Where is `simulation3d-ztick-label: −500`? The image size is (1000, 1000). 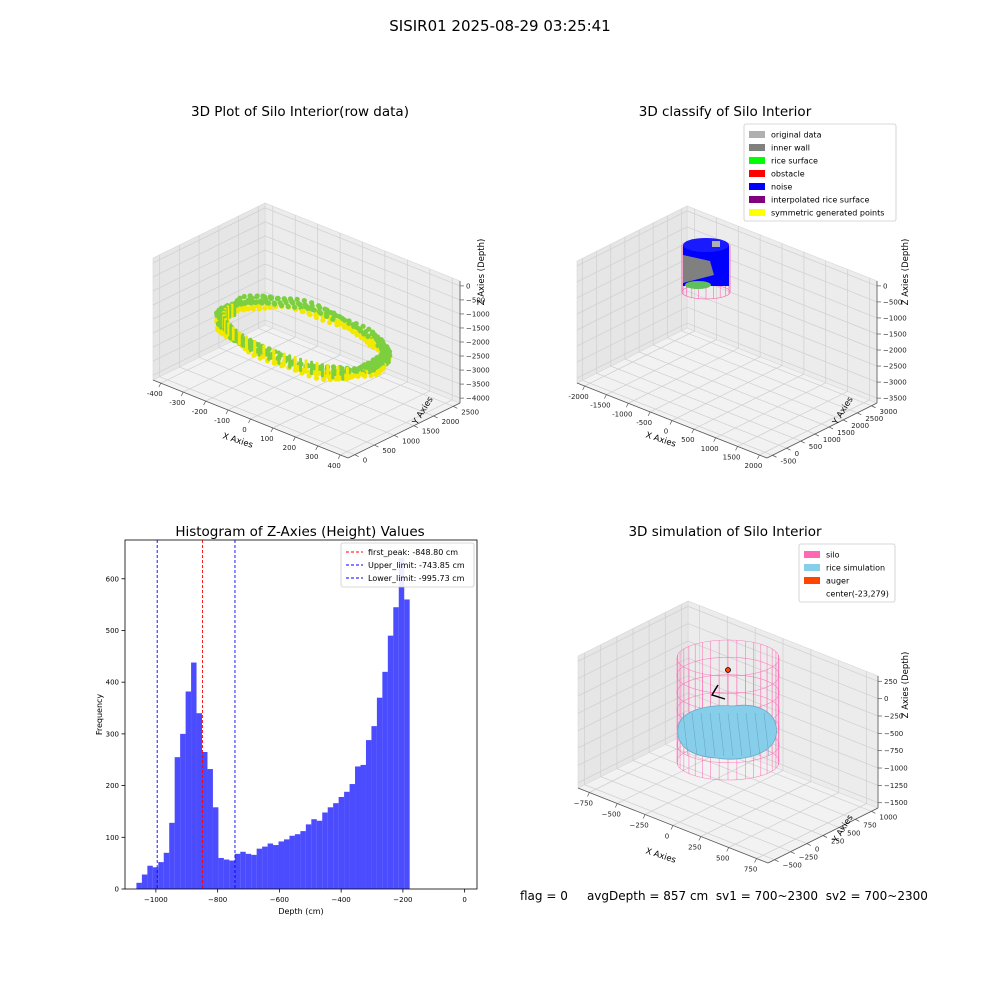
simulation3d-ztick-label: −500 is located at coordinates (893, 734).